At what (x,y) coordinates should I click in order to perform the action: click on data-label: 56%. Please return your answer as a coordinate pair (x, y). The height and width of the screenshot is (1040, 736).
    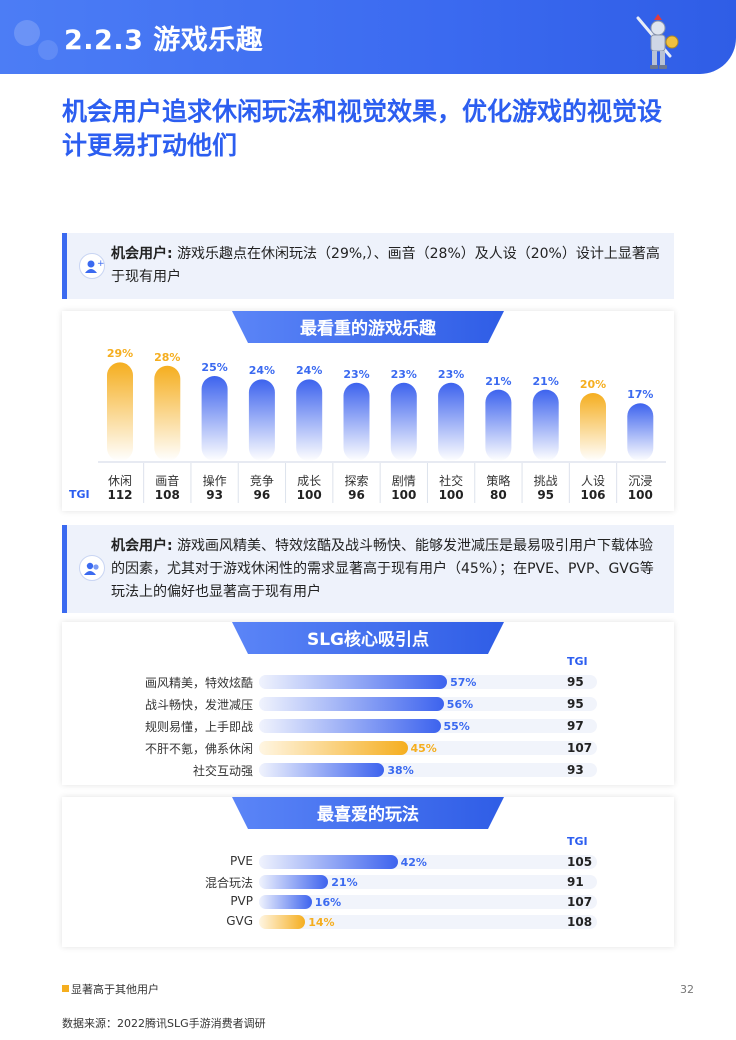
    Looking at the image, I should click on (460, 704).